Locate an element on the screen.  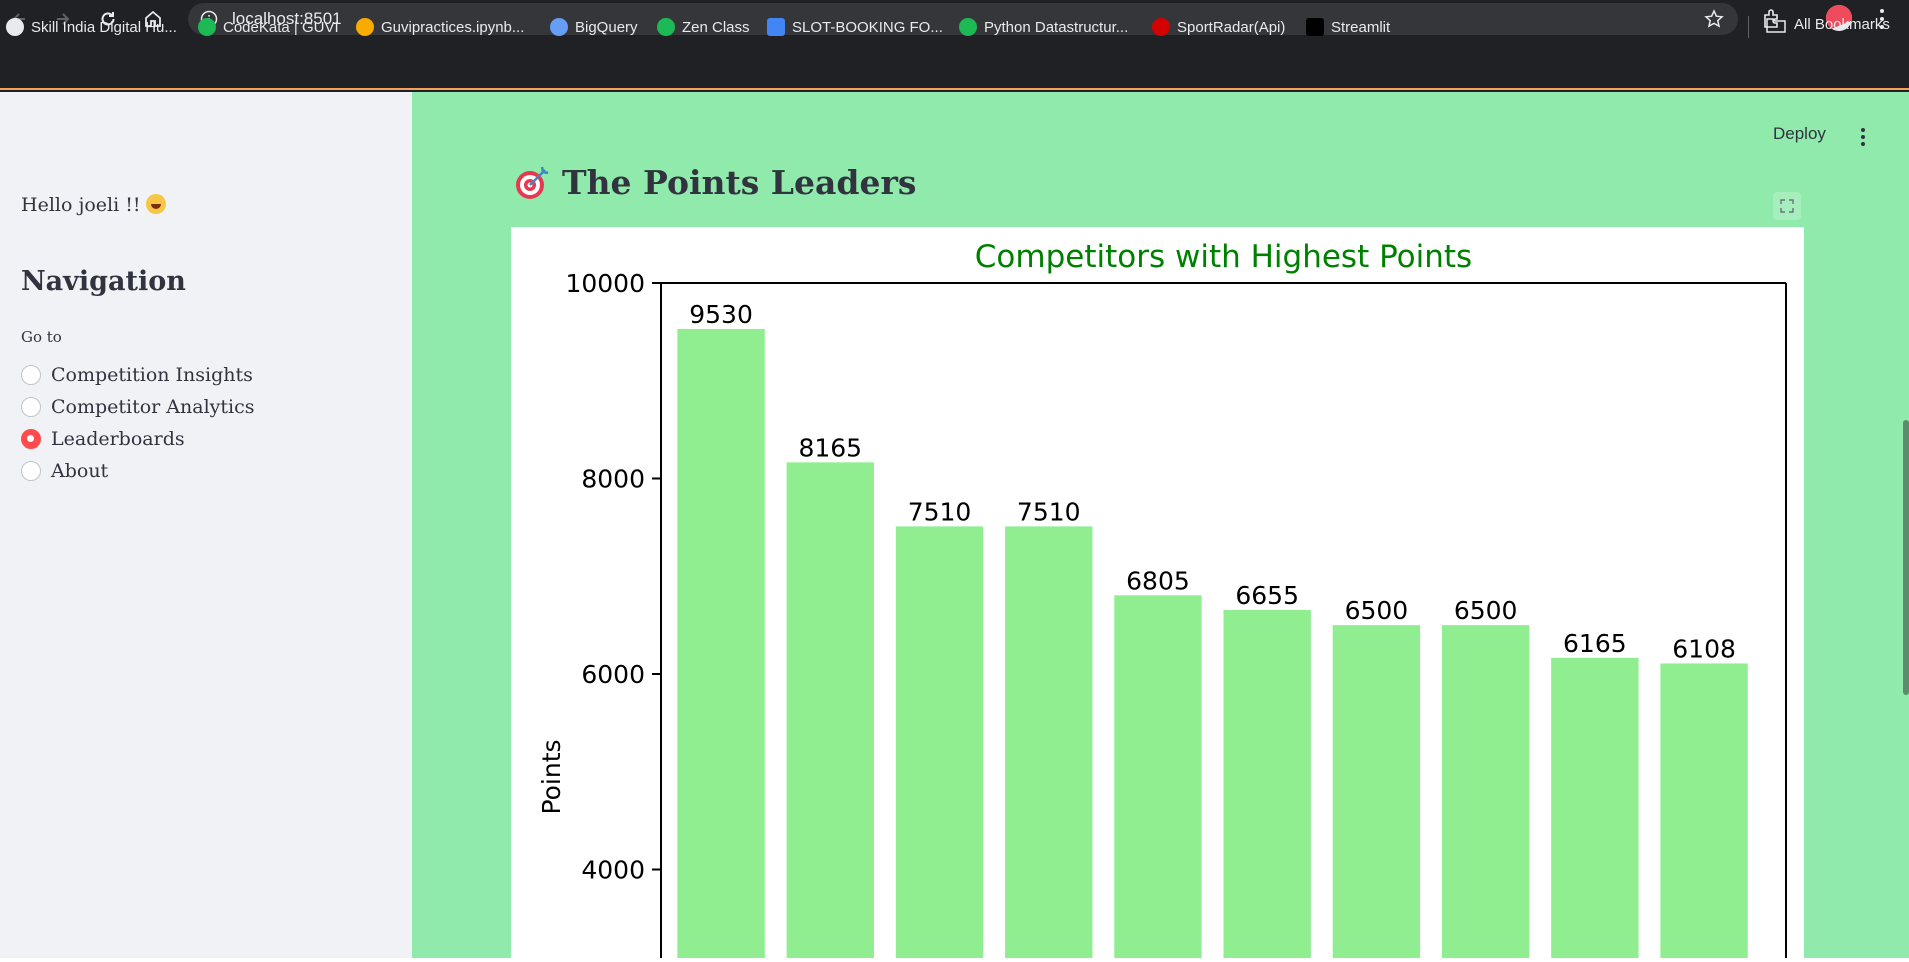
y-tick-label: 6000 is located at coordinates (613, 674).